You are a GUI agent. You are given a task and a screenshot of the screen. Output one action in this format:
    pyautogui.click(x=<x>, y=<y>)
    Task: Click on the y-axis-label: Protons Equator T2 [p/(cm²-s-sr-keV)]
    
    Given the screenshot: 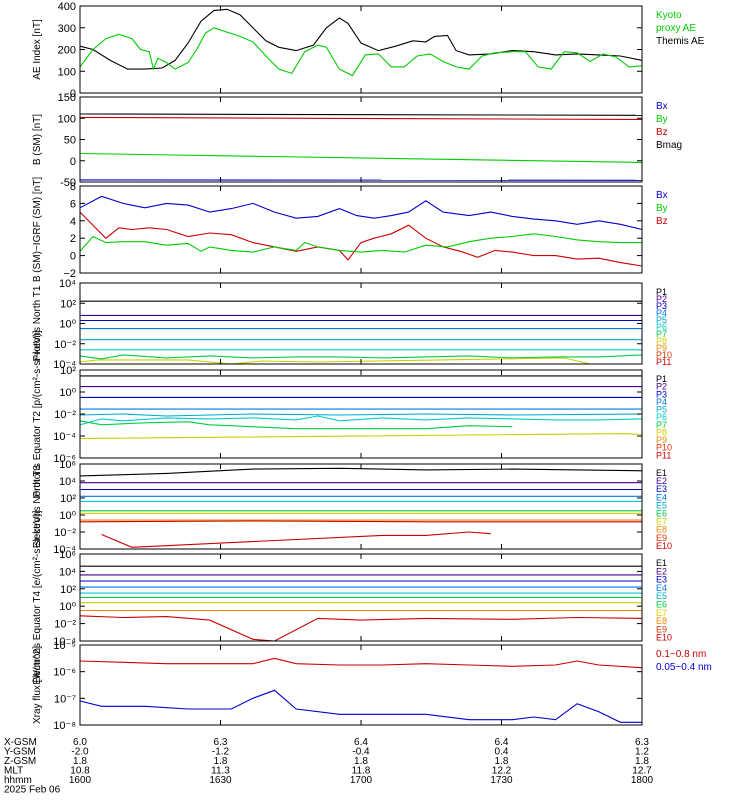 What is the action you would take?
    pyautogui.click(x=37, y=413)
    